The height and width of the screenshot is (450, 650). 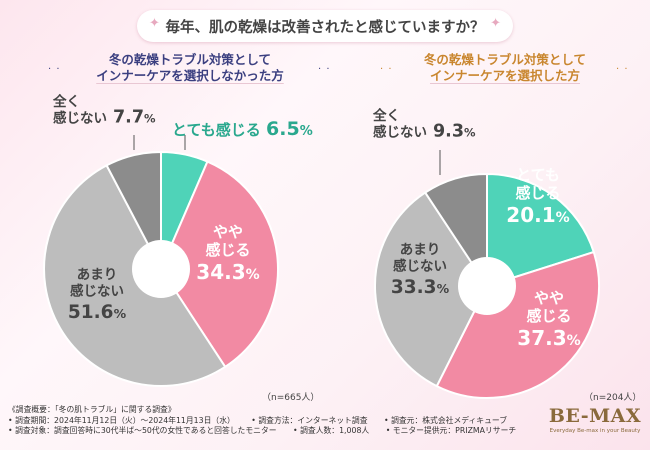 What do you see at coordinates (424, 132) in the screenshot?
I see `chart2-label-4-line-2: 感じない 9.3%` at bounding box center [424, 132].